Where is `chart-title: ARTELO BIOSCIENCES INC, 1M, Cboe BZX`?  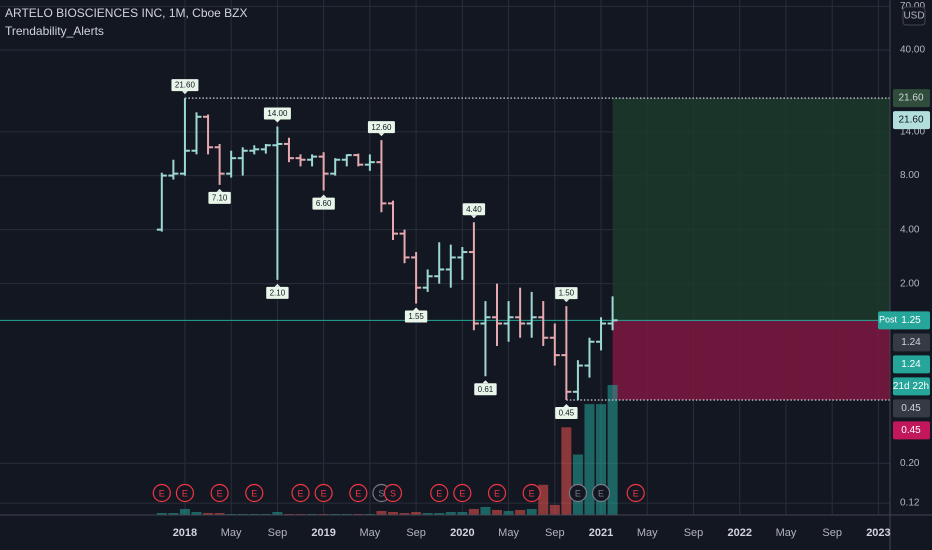 chart-title: ARTELO BIOSCIENCES INC, 1M, Cboe BZX is located at coordinates (126, 13).